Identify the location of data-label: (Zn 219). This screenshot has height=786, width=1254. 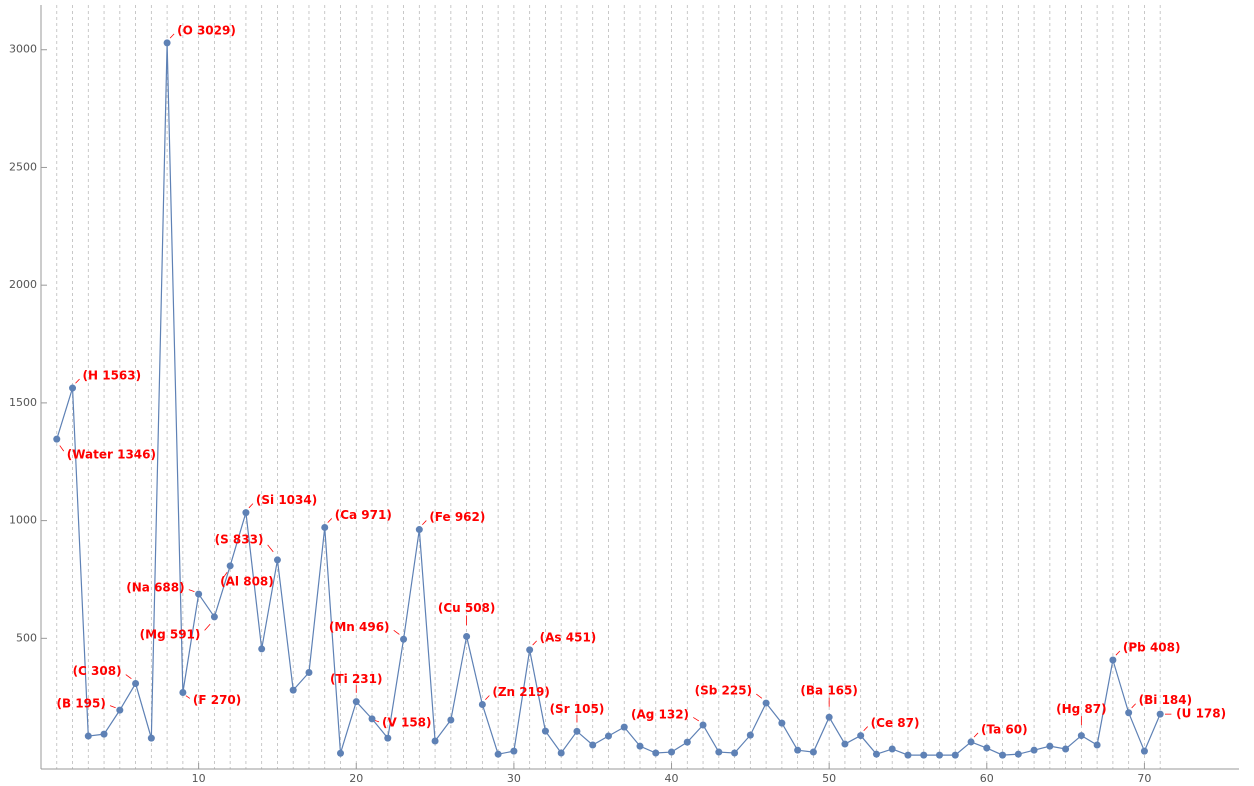
(520, 692).